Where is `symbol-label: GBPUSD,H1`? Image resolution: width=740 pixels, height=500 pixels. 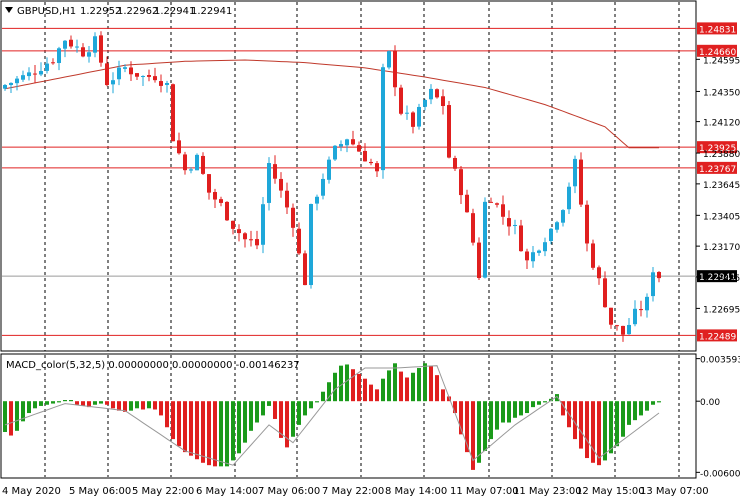 symbol-label: GBPUSD,H1 is located at coordinates (46, 11).